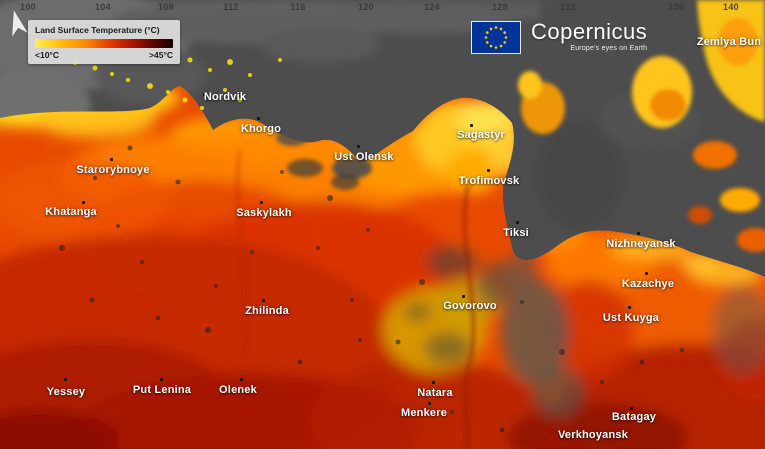 The image size is (765, 449). I want to click on place-label: Verkhoyansk, so click(593, 435).